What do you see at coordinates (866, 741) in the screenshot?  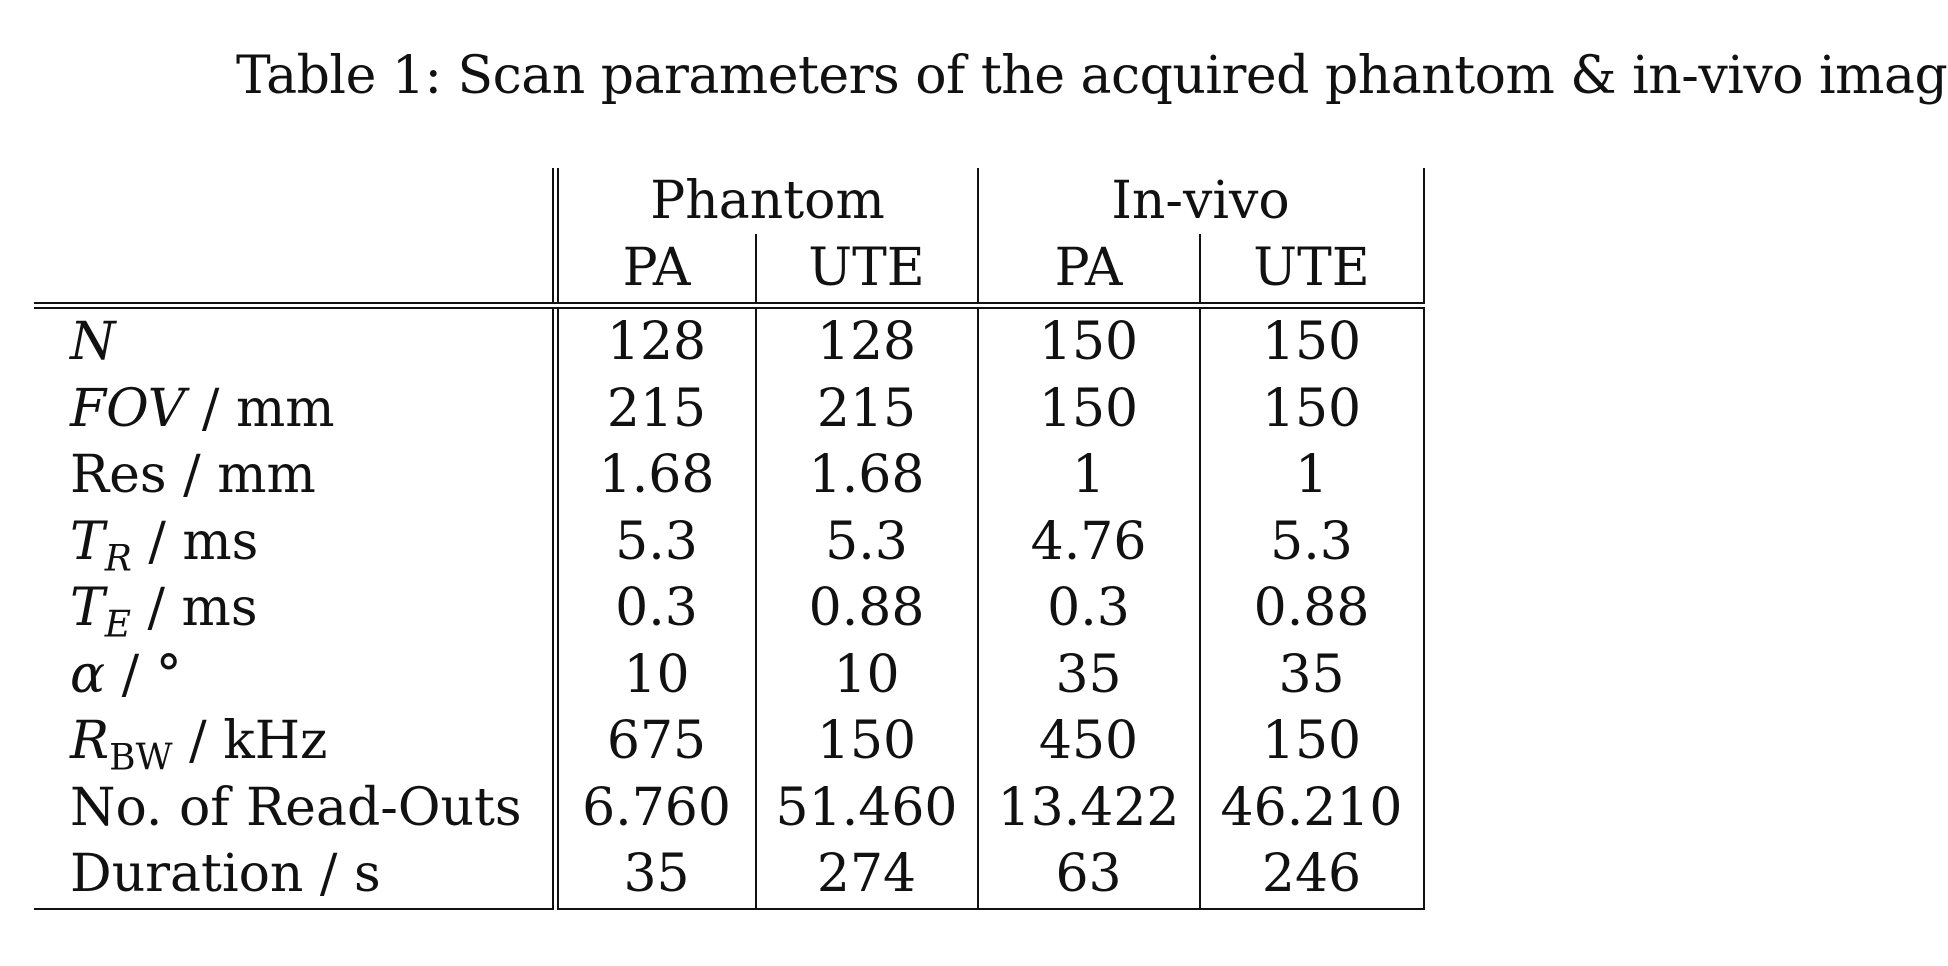 I see `cell-phantom-ute: 150` at bounding box center [866, 741].